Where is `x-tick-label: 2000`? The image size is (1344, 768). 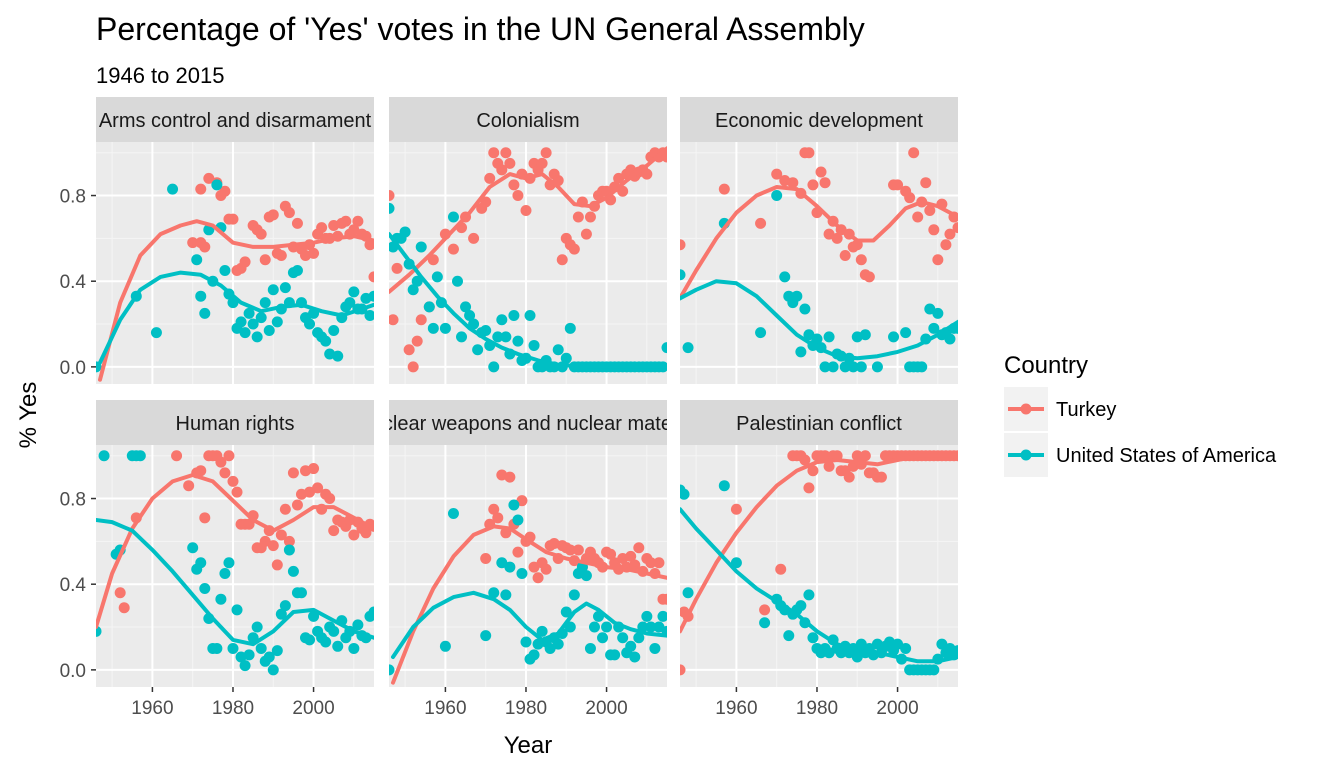
x-tick-label: 2000 is located at coordinates (897, 708).